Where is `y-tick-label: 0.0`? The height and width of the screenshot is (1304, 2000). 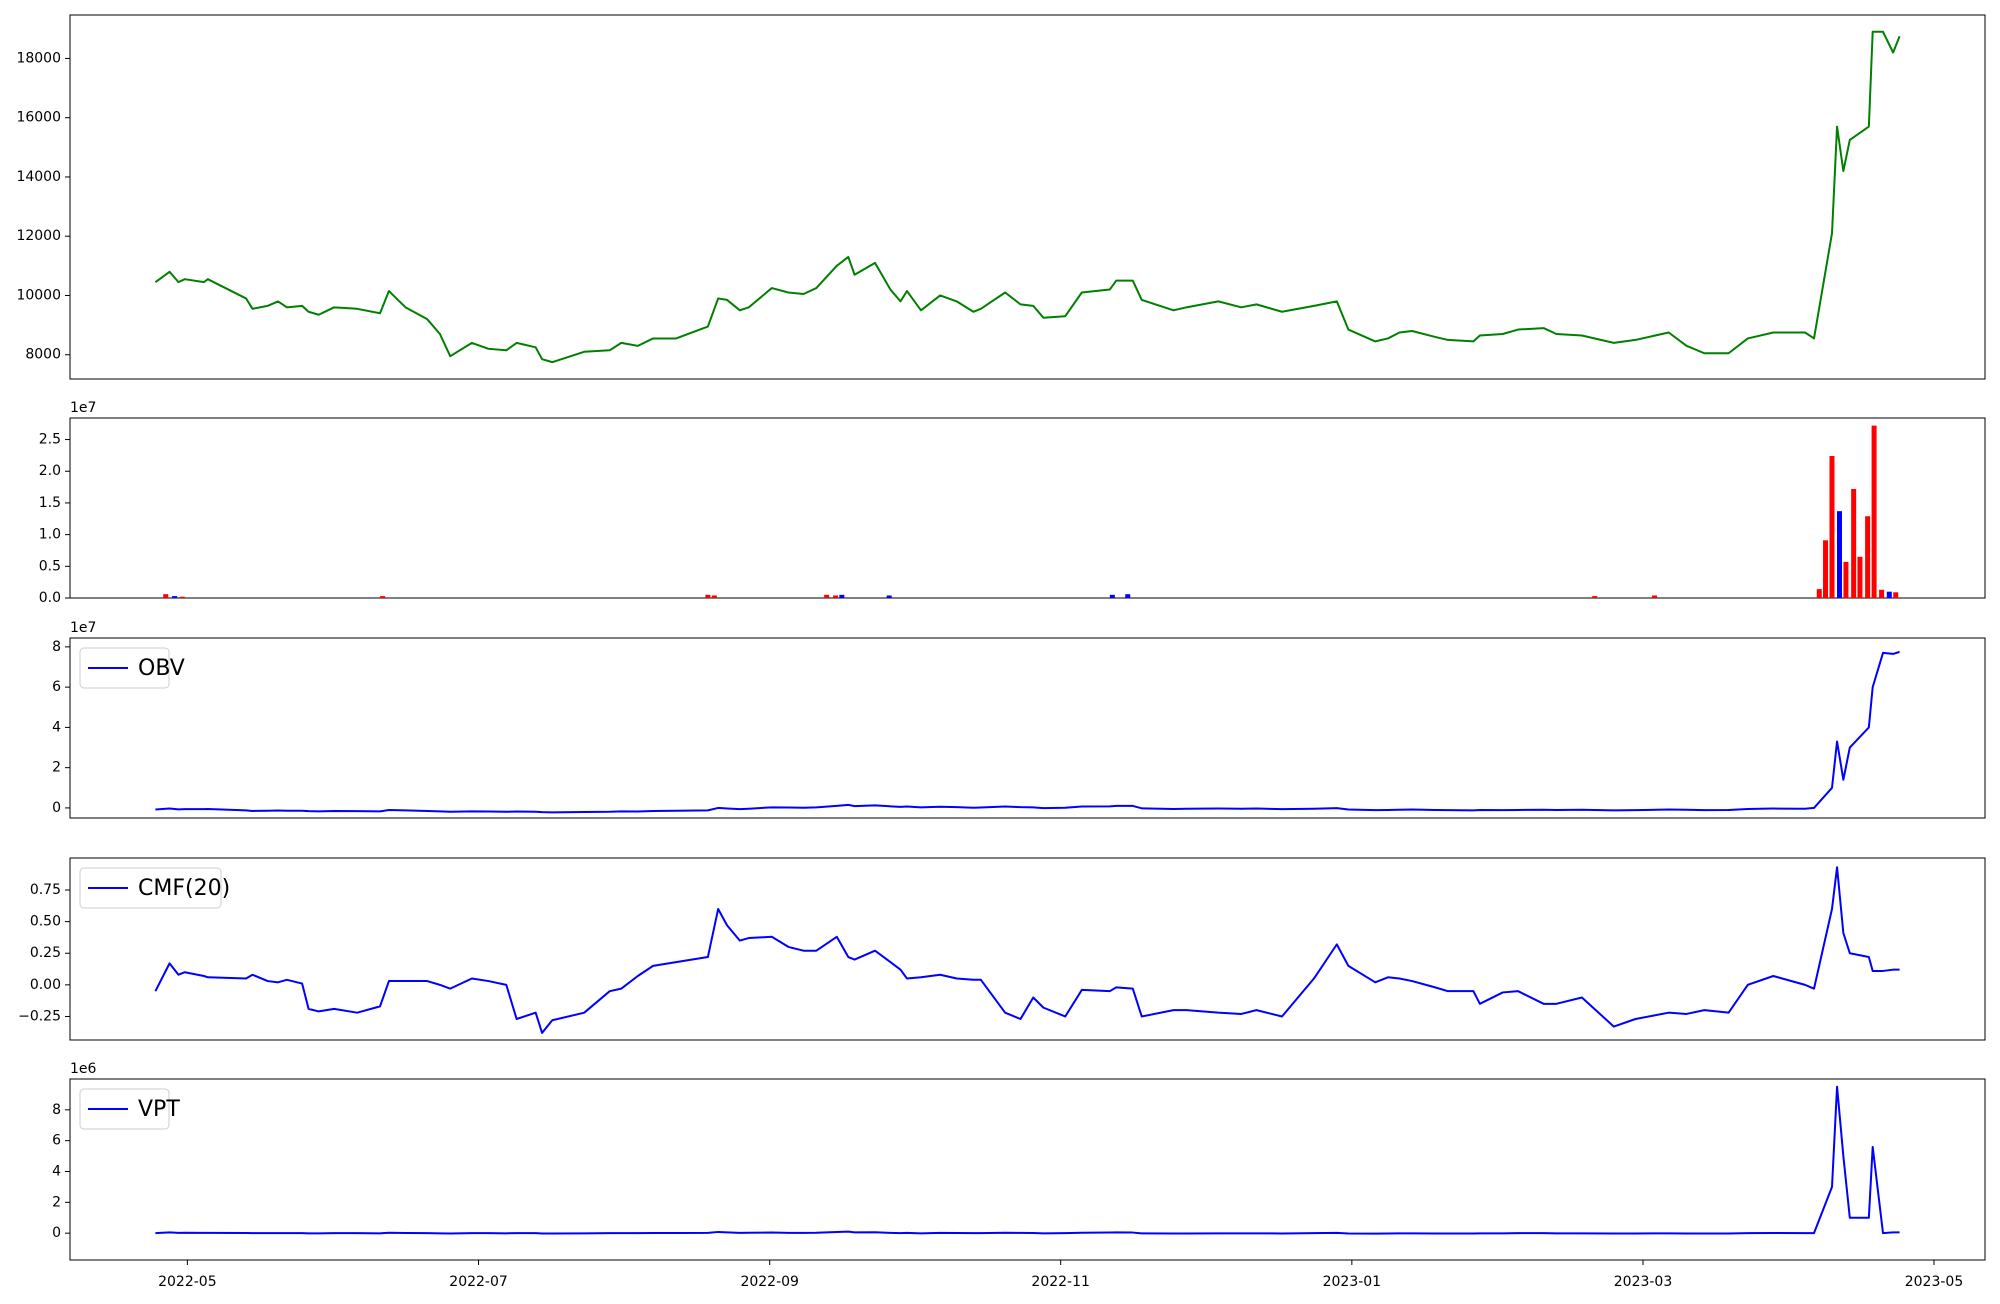 y-tick-label: 0.0 is located at coordinates (50, 598).